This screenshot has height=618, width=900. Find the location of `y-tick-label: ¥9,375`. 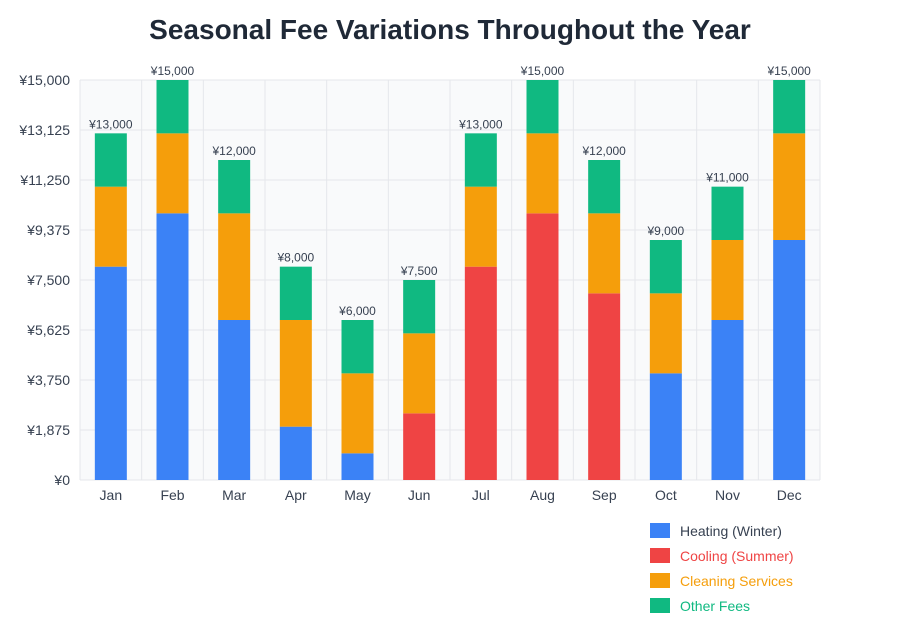

y-tick-label: ¥9,375 is located at coordinates (48, 230).